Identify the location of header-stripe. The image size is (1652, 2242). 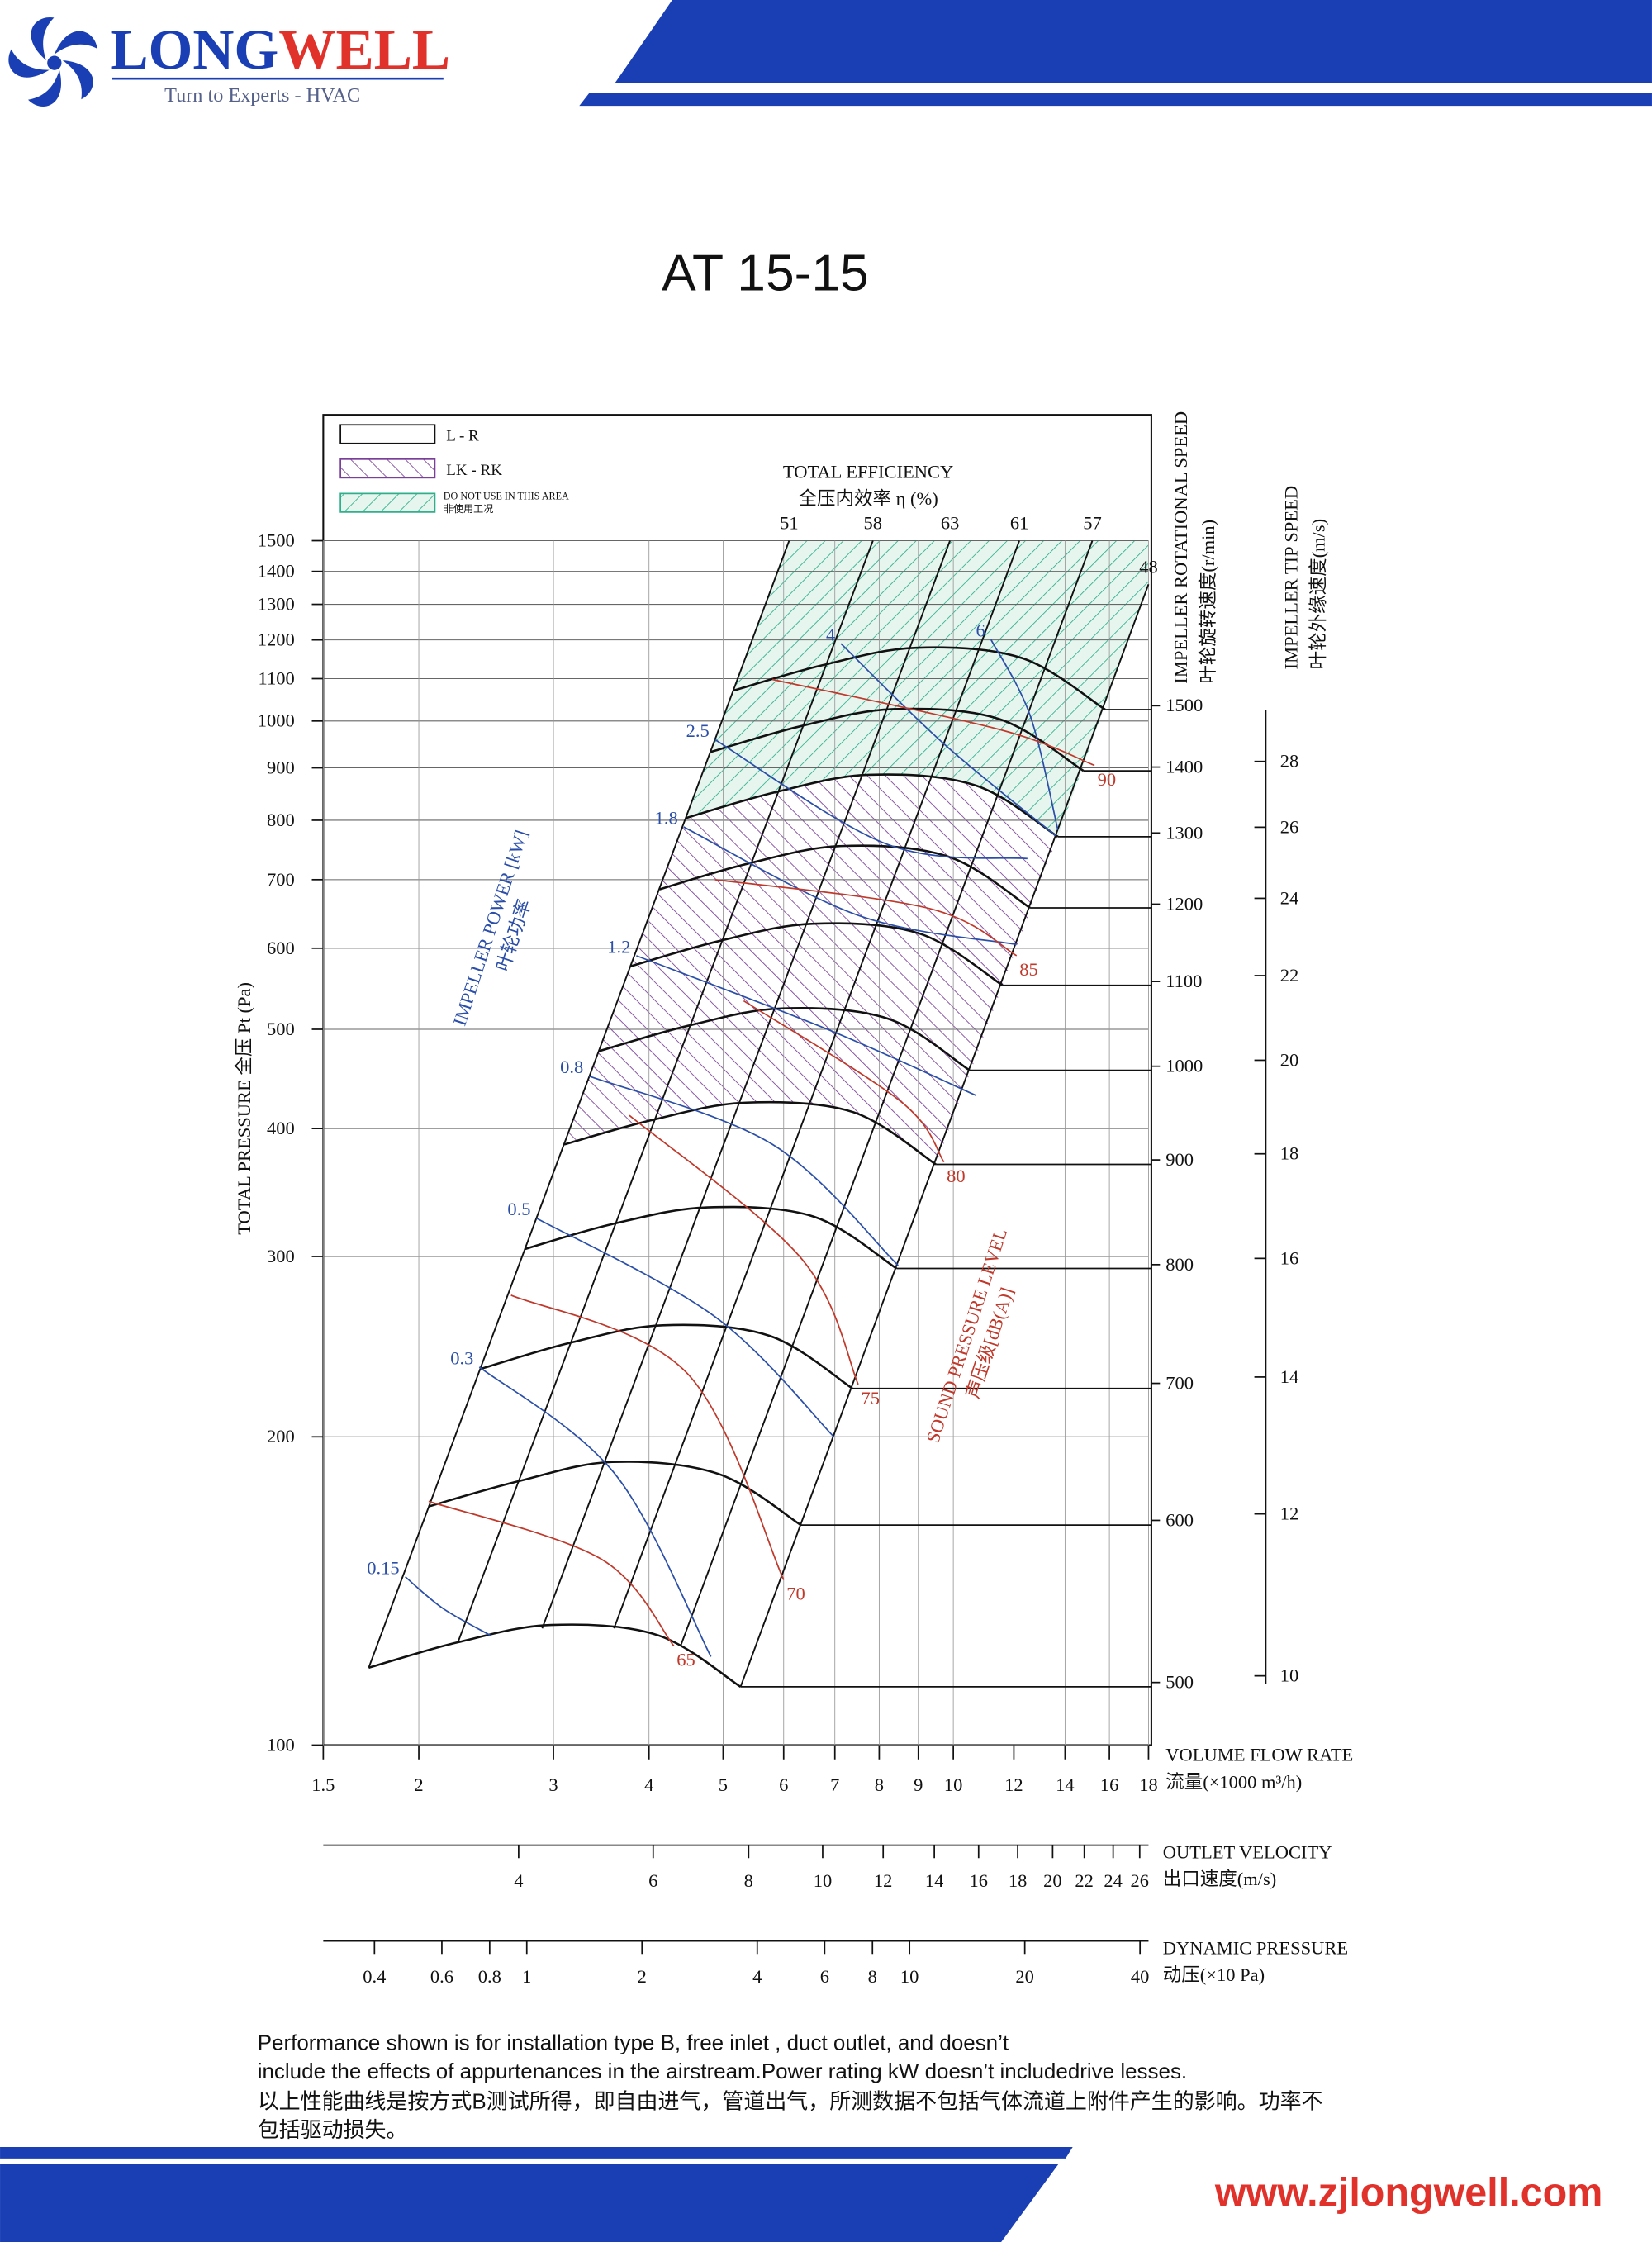
(1115, 100).